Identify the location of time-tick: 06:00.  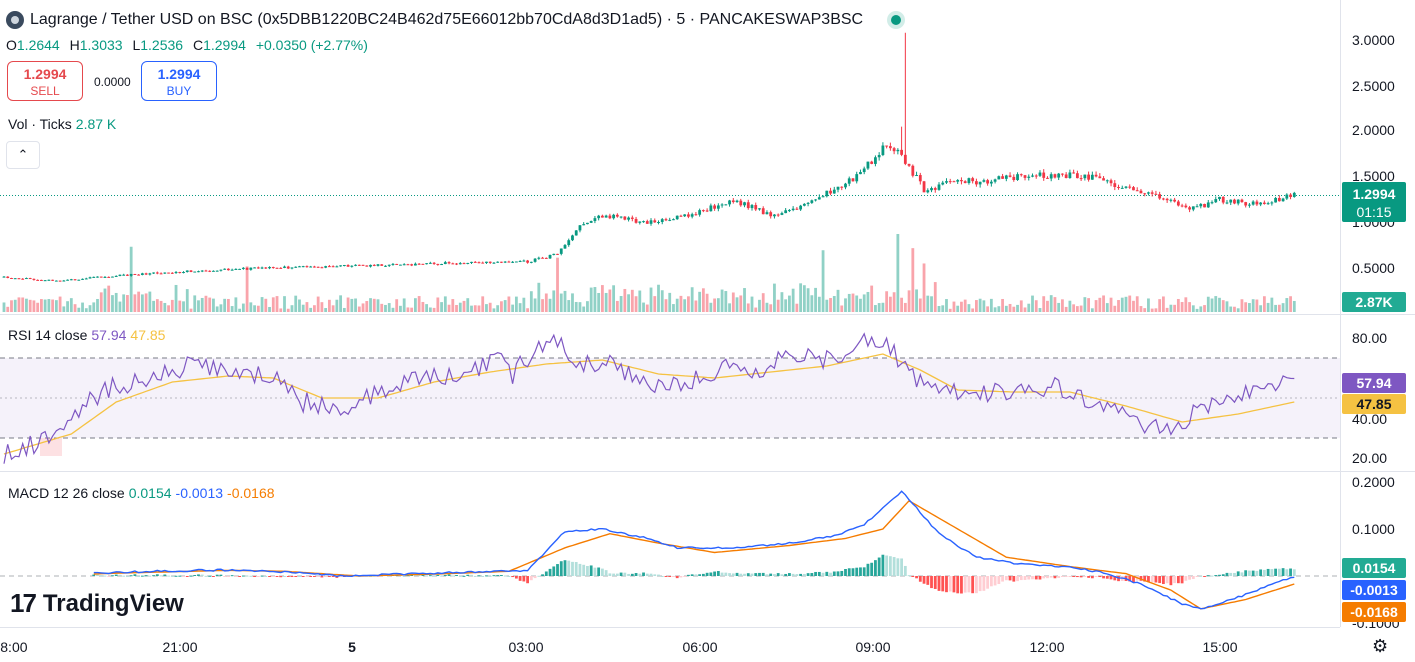
(699, 647).